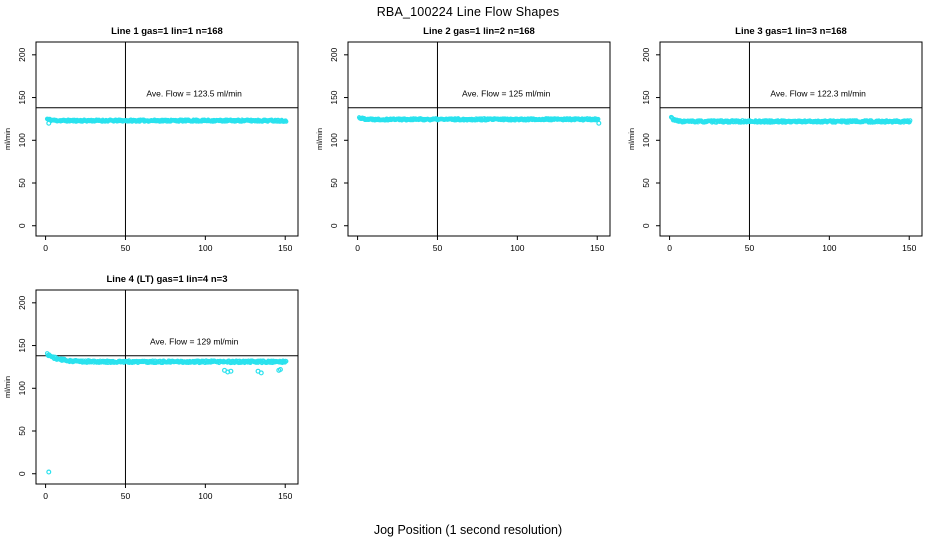 The image size is (936, 540). Describe the element at coordinates (468, 530) in the screenshot. I see `x-axis-title: Jog Position (1 second resolution)` at that location.